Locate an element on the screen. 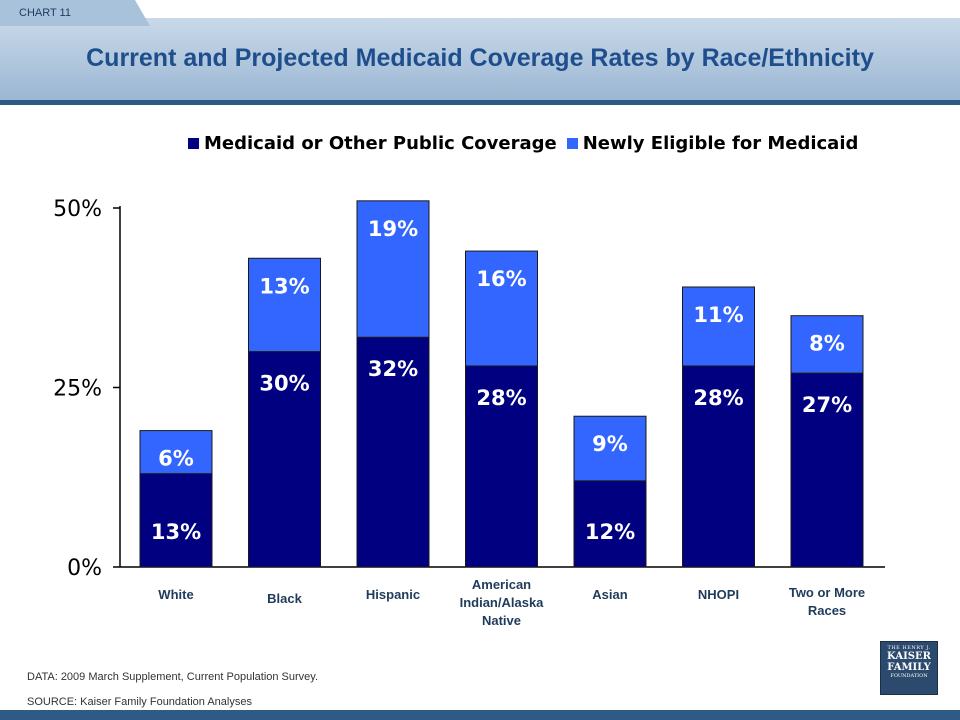  legend-item-series-1: Medicaid or Other Public Coverage is located at coordinates (372, 143).